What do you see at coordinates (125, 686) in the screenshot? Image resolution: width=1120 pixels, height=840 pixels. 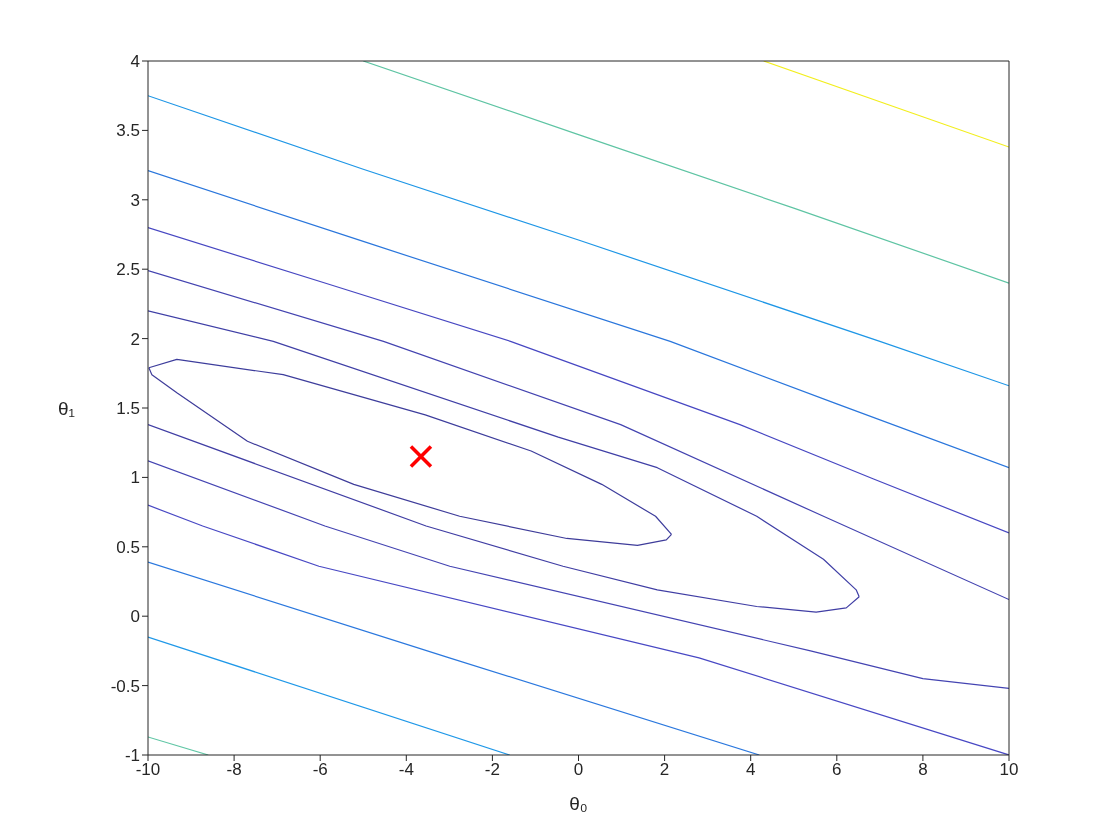 I see `y-tick-label: -0.5` at bounding box center [125, 686].